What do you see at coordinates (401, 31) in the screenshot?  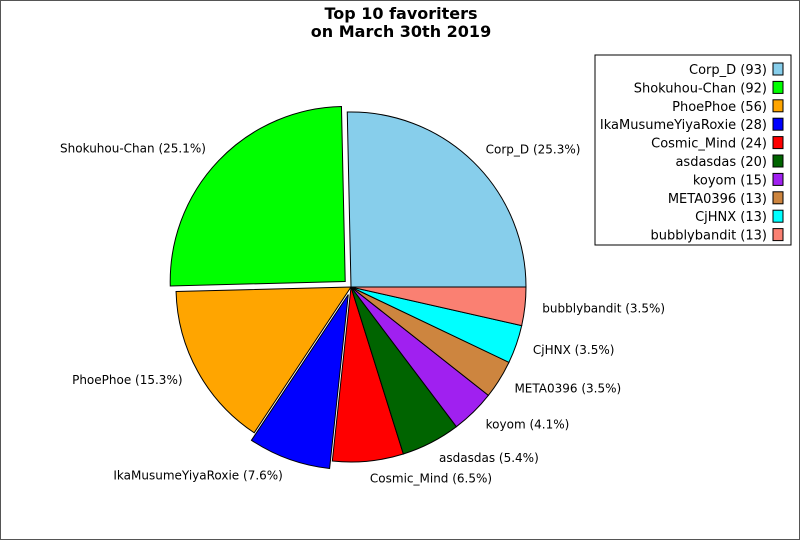 I see `chart-title-line-2: on March 30th 2019` at bounding box center [401, 31].